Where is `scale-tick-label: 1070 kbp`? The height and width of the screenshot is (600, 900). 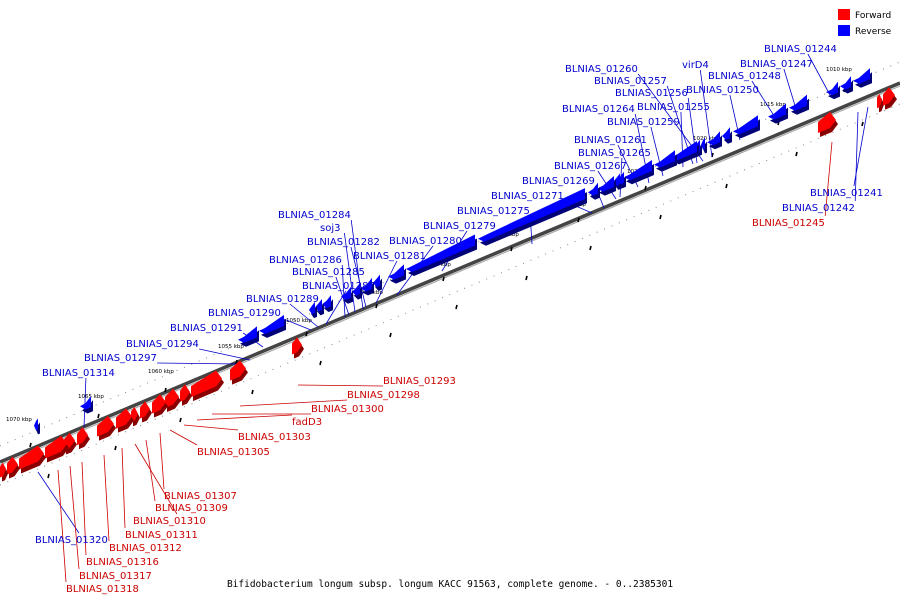 scale-tick-label: 1070 kbp is located at coordinates (19, 420).